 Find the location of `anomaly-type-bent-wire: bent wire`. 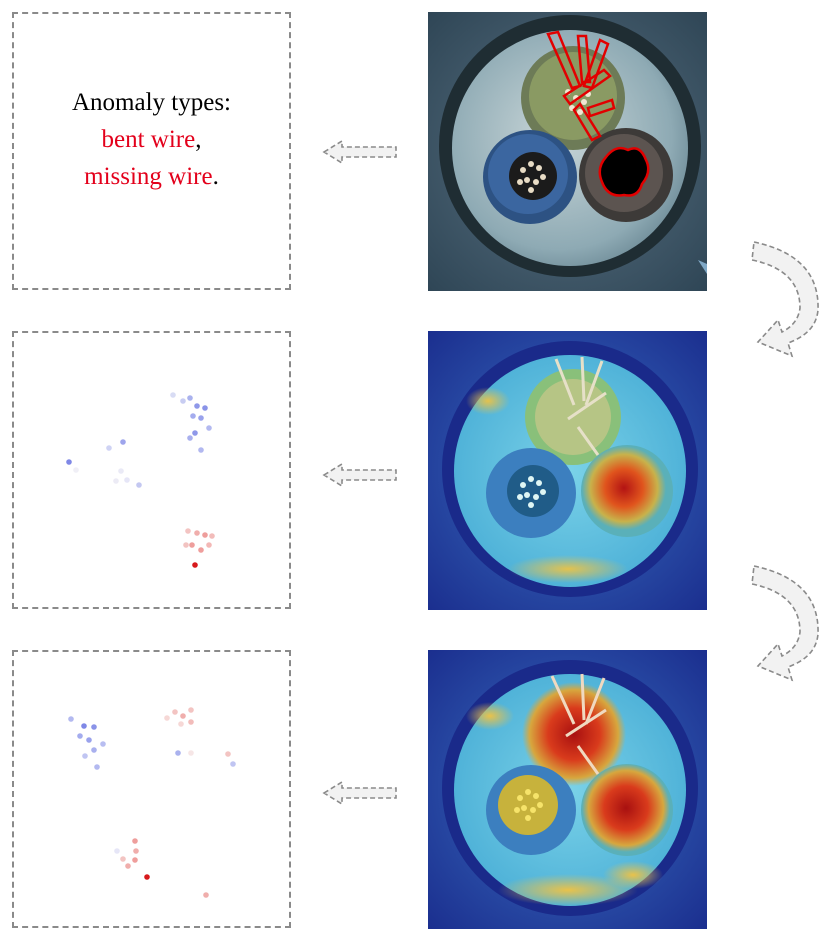

anomaly-type-bent-wire: bent wire is located at coordinates (148, 139).